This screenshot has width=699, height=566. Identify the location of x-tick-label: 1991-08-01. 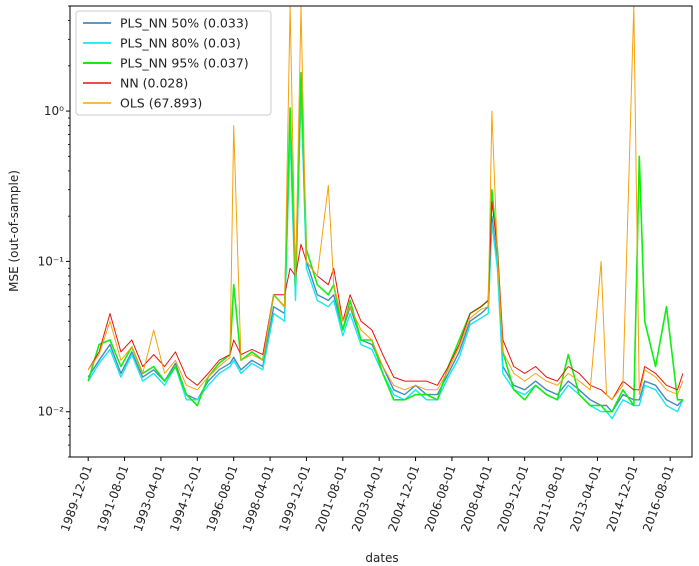
(112, 498).